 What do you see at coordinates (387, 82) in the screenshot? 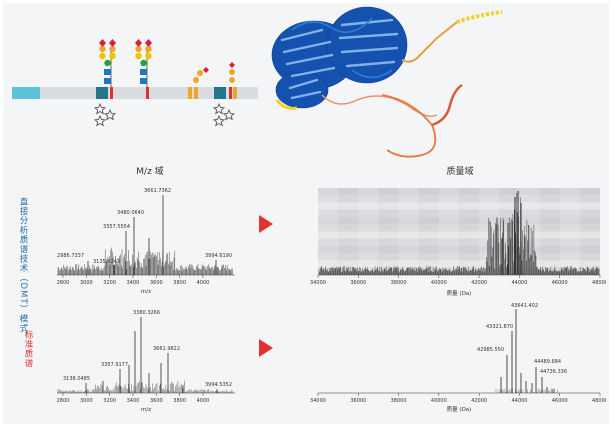
I see `protein-structure-image` at bounding box center [387, 82].